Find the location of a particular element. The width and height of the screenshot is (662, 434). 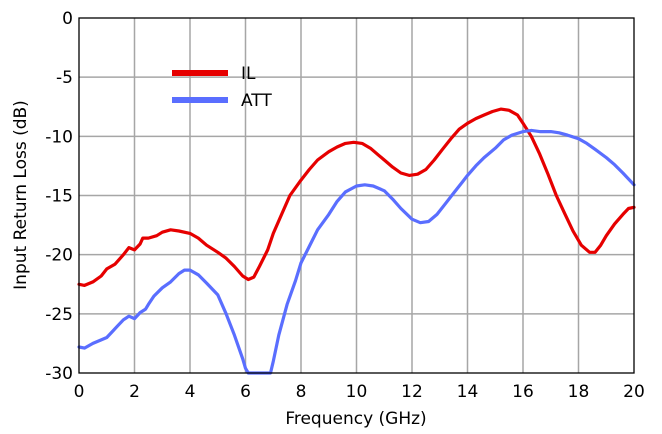

x-tick-label: 4 is located at coordinates (190, 392).